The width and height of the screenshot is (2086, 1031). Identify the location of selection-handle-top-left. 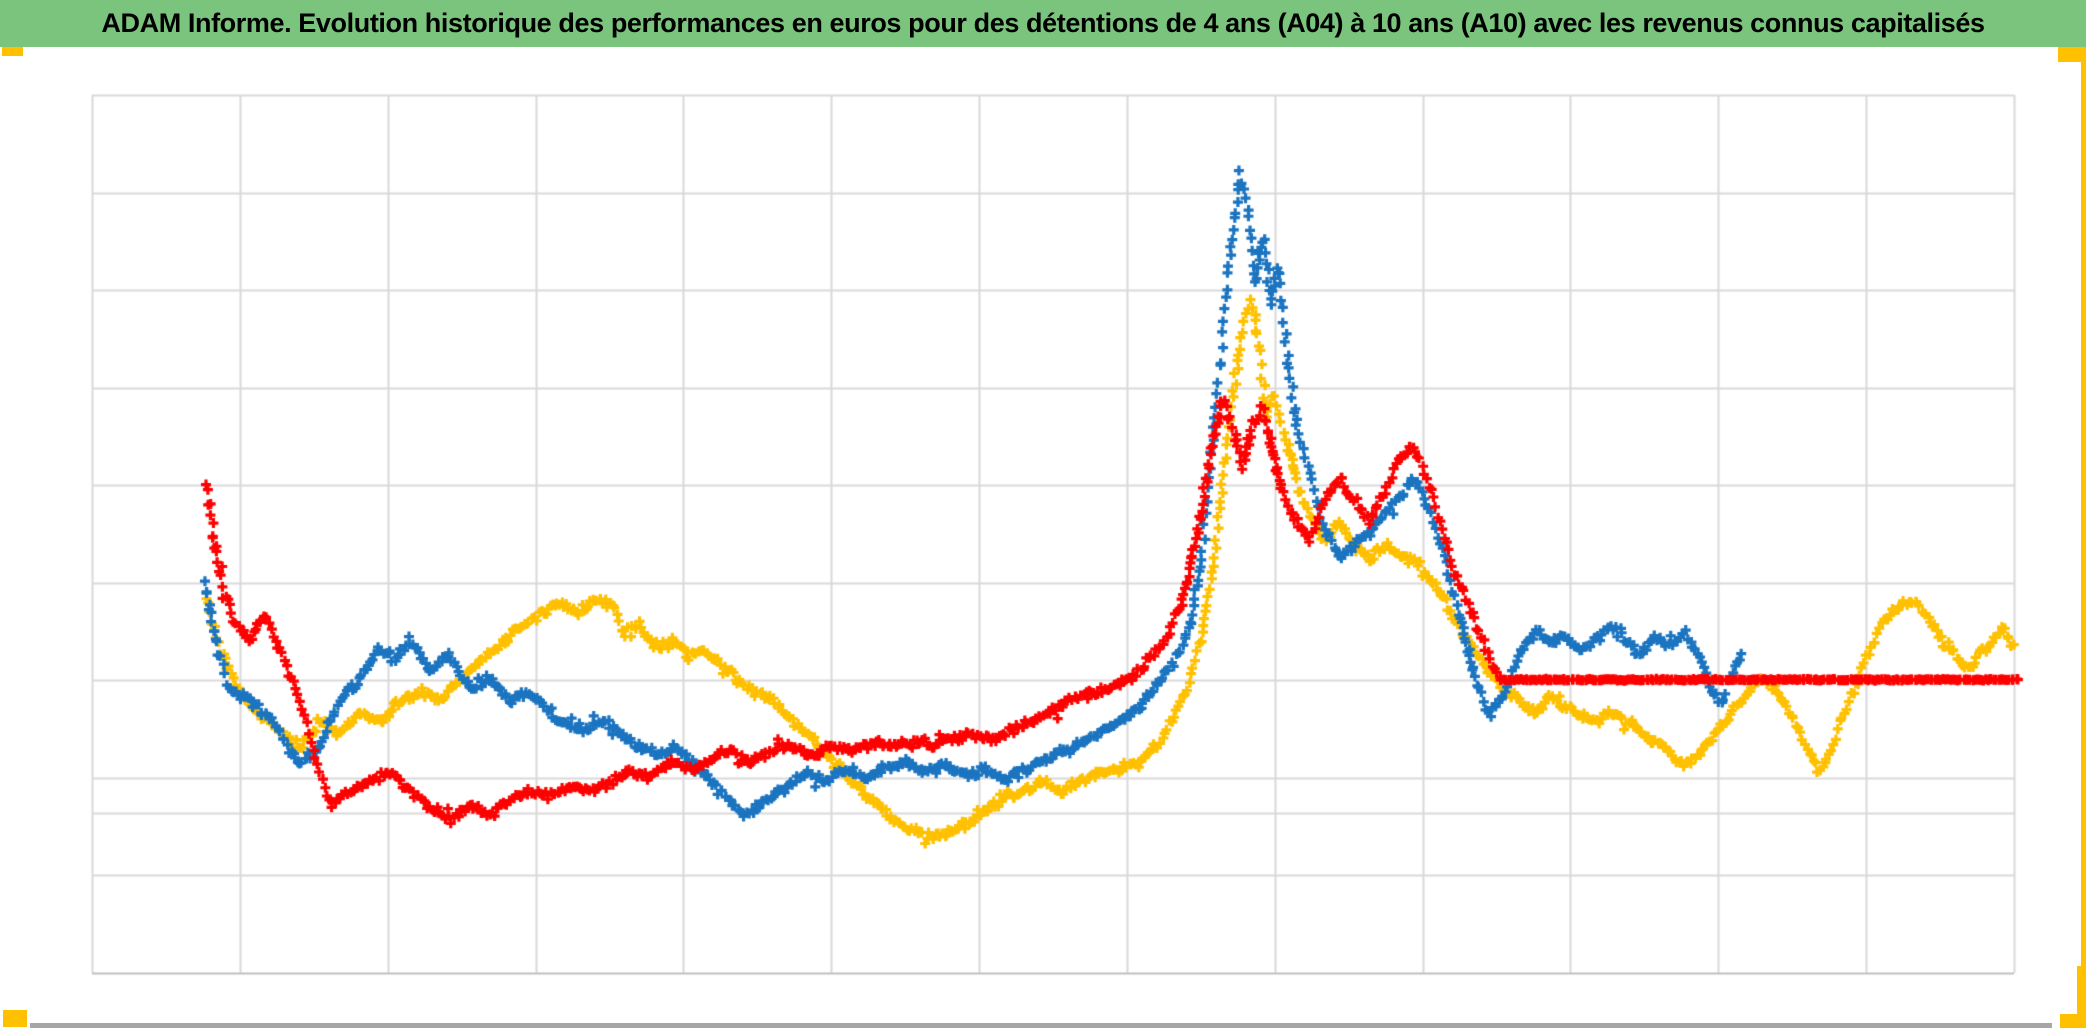
(12, 51).